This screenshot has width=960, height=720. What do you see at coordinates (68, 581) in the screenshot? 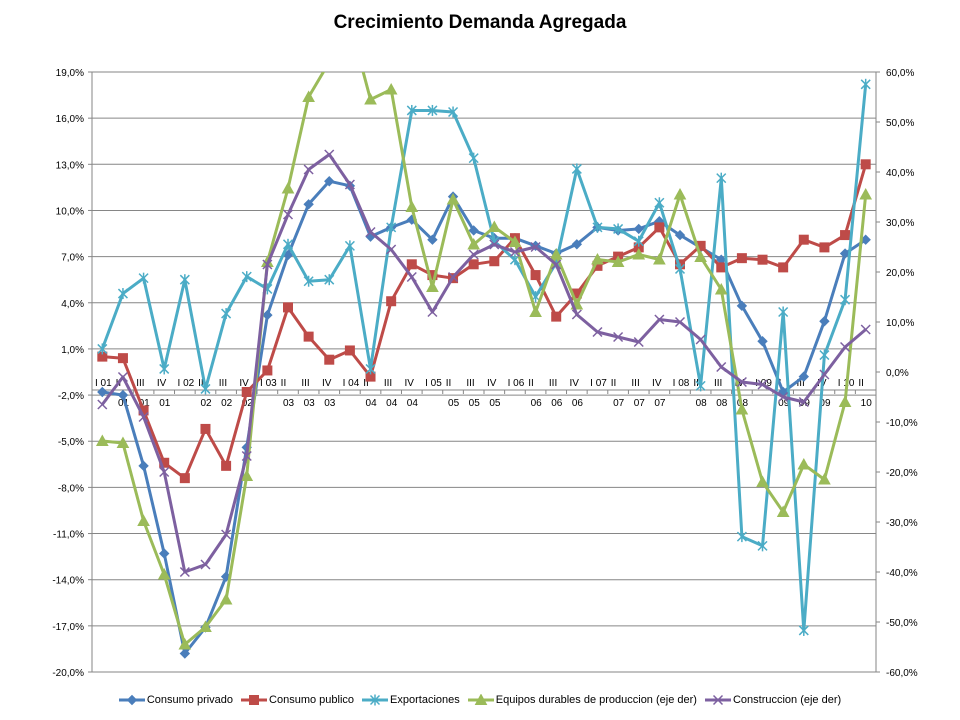
I see `y-tick-label: -14,0%` at bounding box center [68, 581].